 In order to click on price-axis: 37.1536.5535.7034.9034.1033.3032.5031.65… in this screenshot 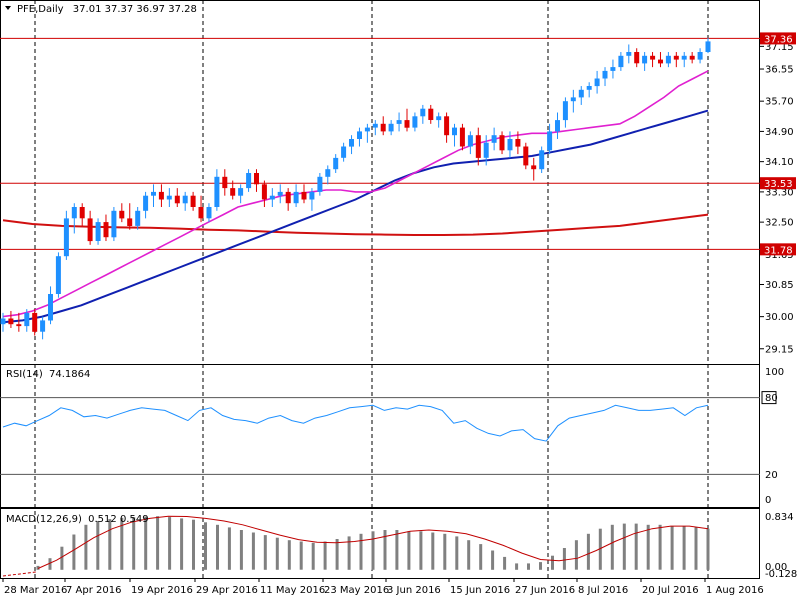, I will do `click(778, 306)`.